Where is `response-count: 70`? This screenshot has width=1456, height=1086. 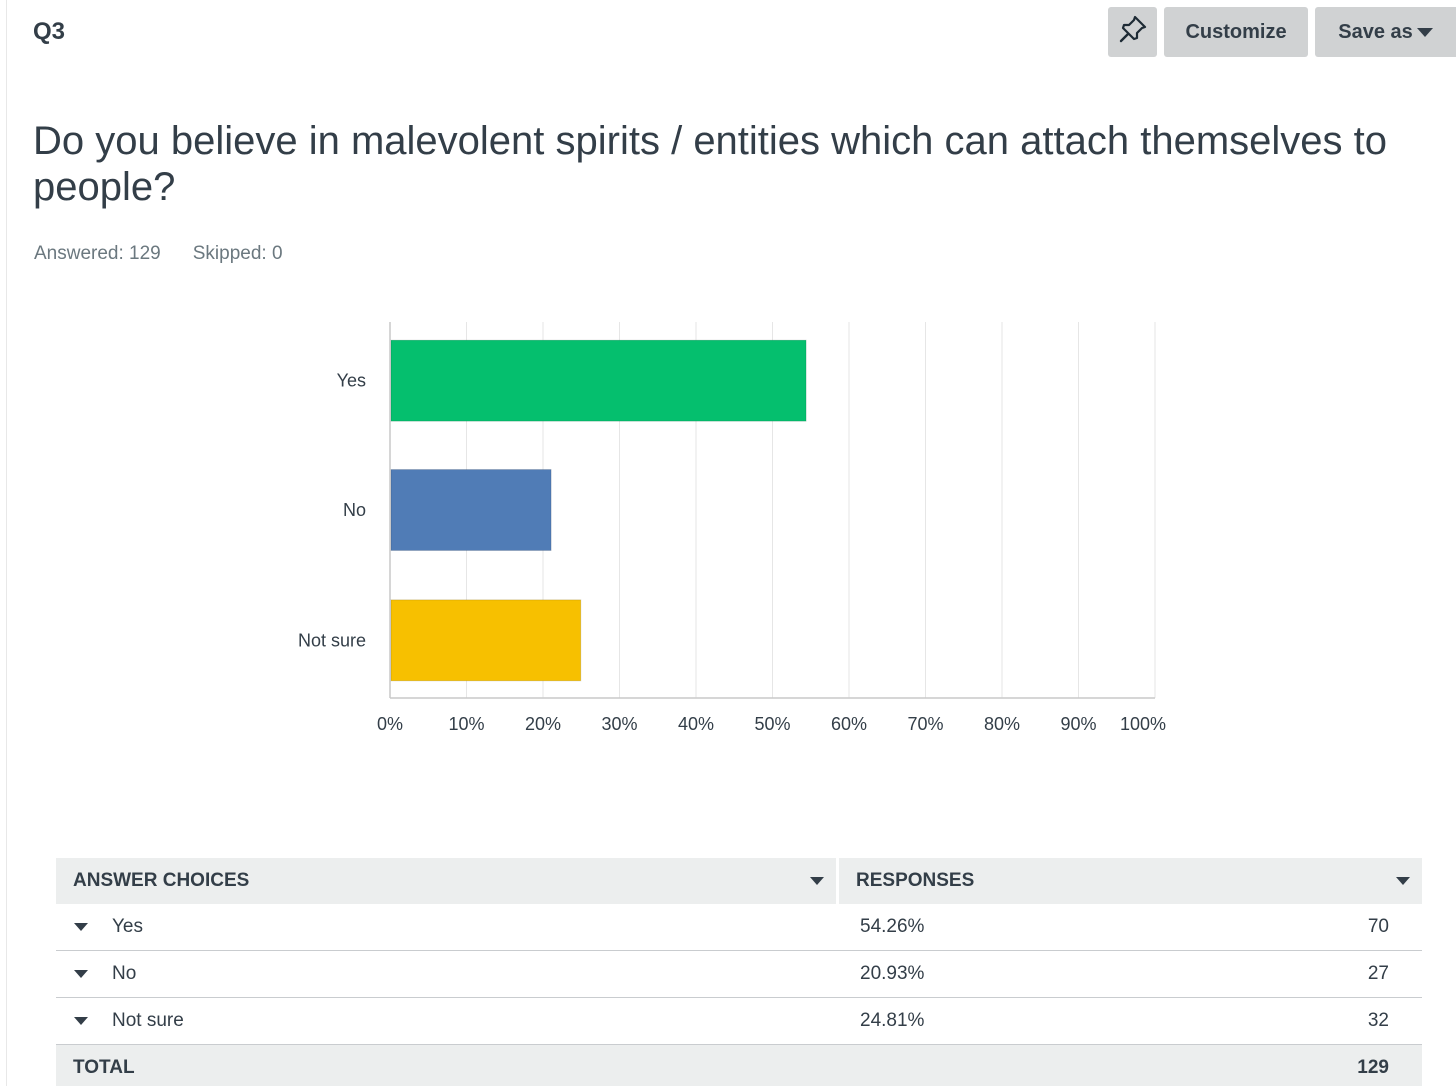 response-count: 70 is located at coordinates (1378, 926).